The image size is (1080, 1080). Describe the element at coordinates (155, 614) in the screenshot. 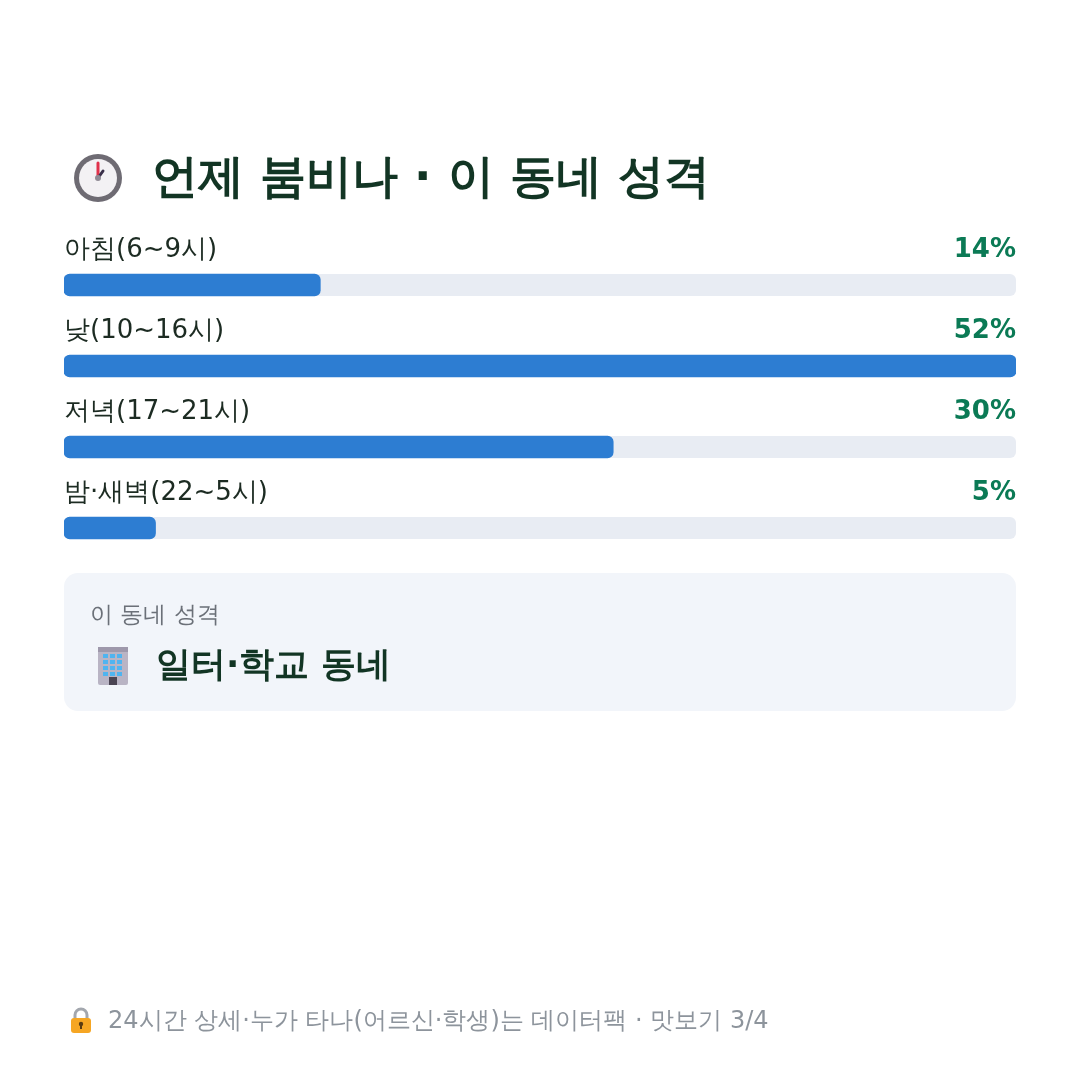

I see `text: 이 동네 성격` at that location.